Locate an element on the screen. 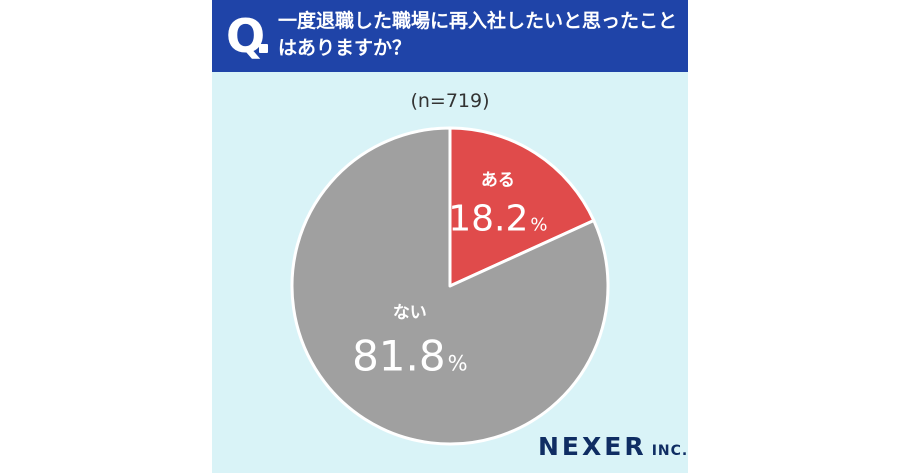 This screenshot has width=900, height=473. slice-label-1: ない is located at coordinates (410, 313).